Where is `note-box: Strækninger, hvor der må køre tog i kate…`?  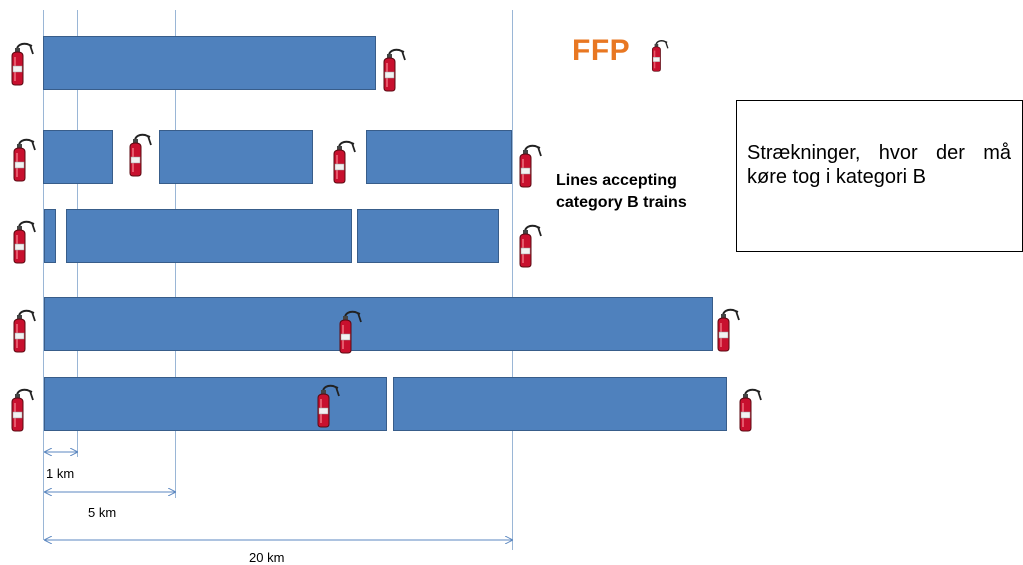 note-box: Strækninger, hvor der må køre tog i kate… is located at coordinates (879, 176).